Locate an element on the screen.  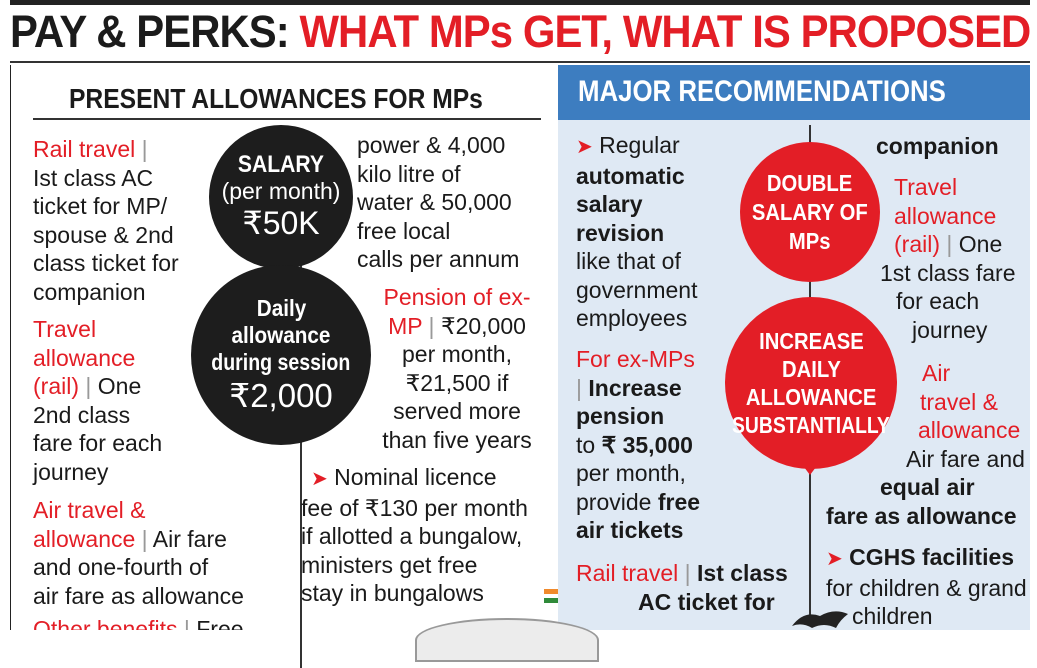
travel-allow-rec-line: journey is located at coordinates (950, 329).